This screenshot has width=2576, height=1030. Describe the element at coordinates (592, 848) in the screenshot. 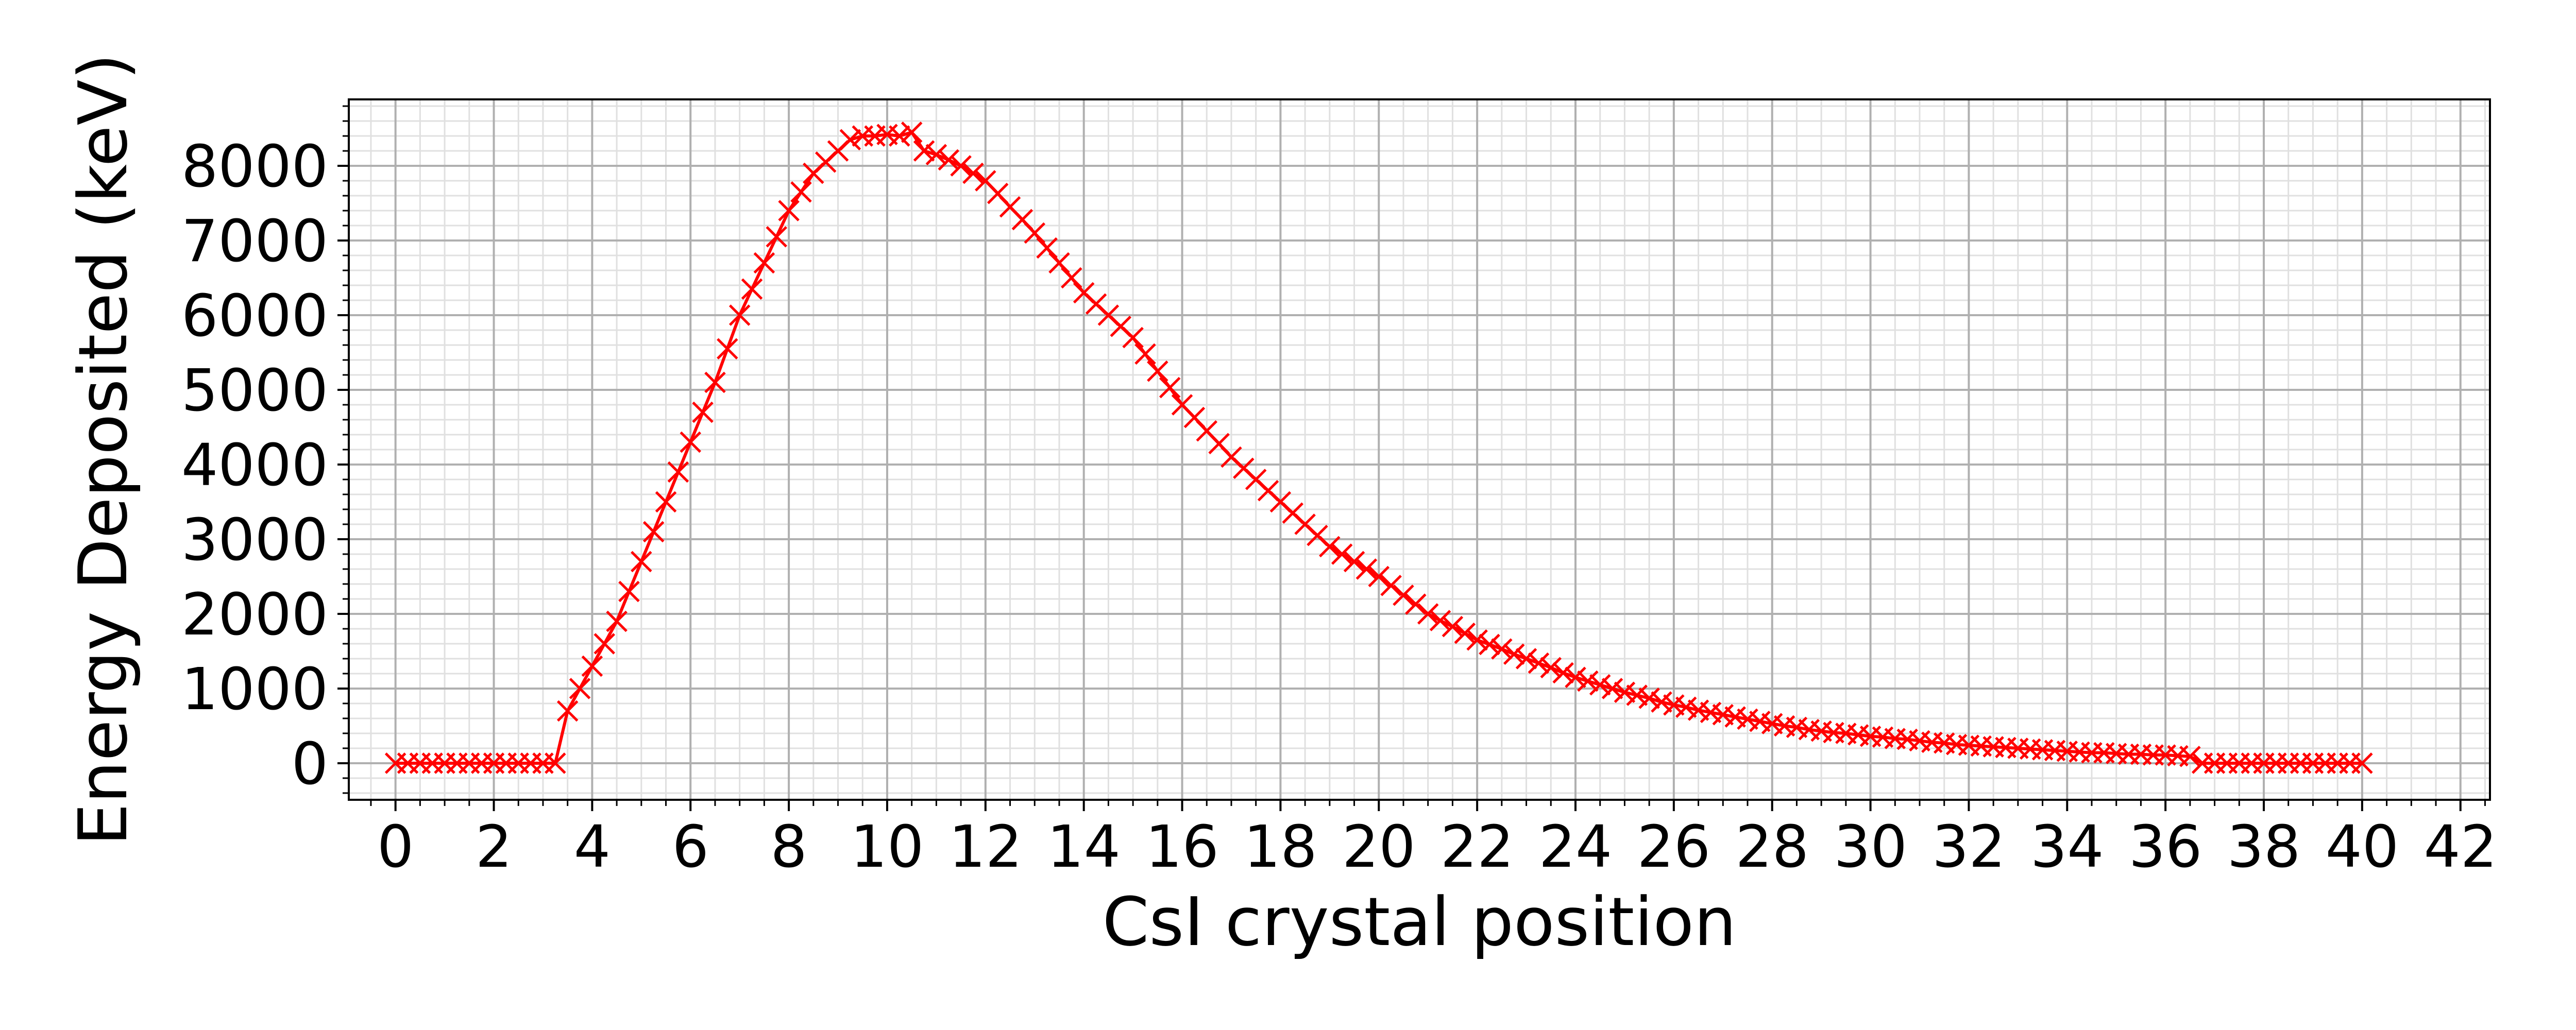

I see `x-tick-label: 4` at that location.